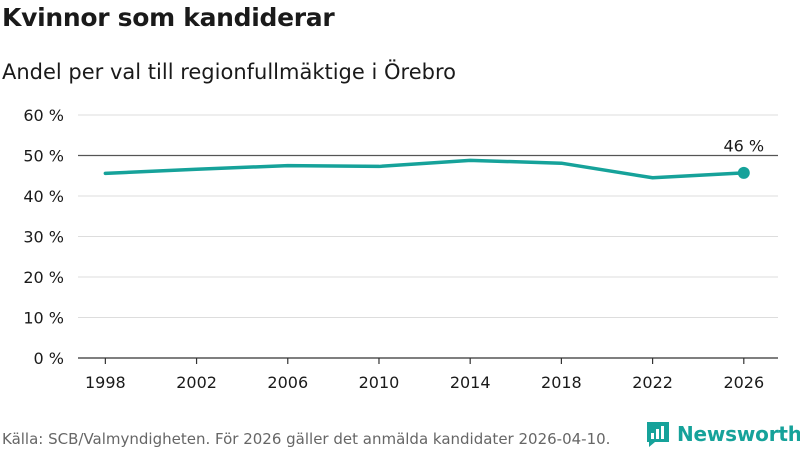 This screenshot has height=450, width=800. I want to click on x-tick-label: 2010, so click(379, 382).